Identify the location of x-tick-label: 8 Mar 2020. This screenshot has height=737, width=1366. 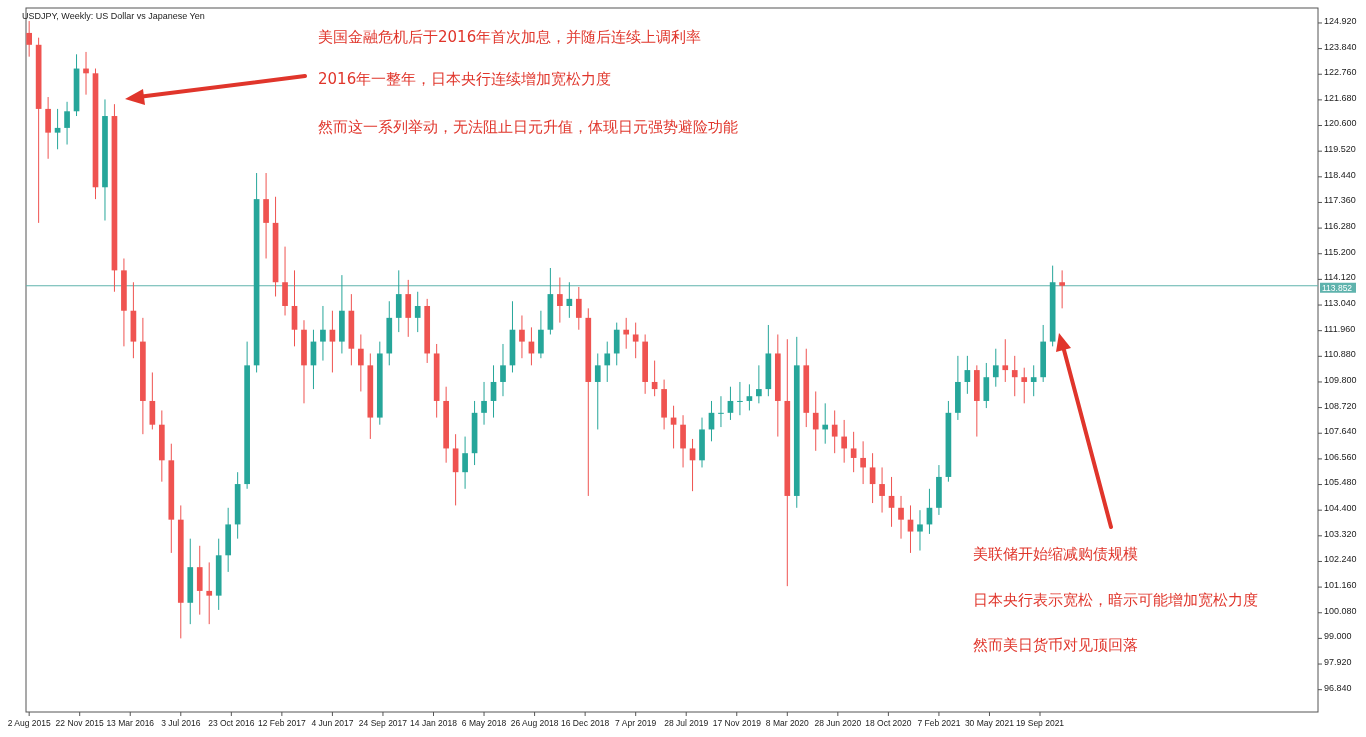
(787, 723).